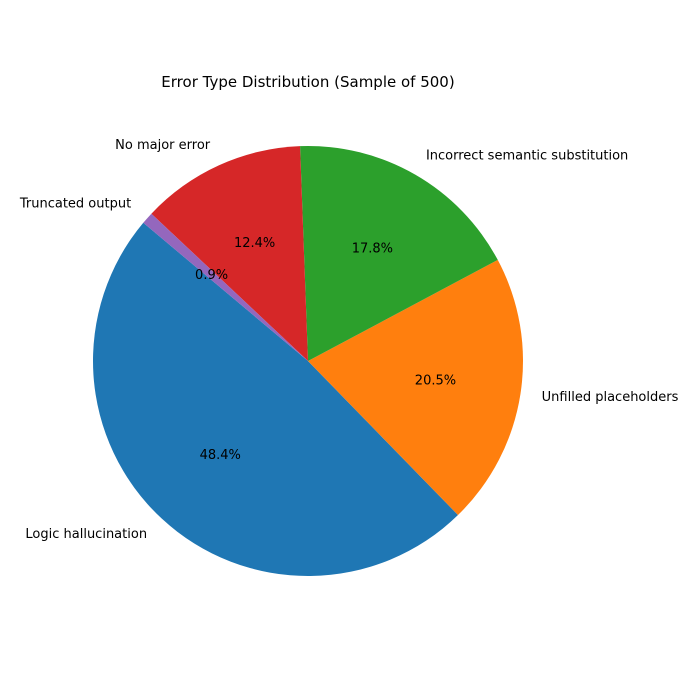 The height and width of the screenshot is (700, 700). Describe the element at coordinates (220, 455) in the screenshot. I see `slice-percent-logic-hallucination: 48.4%` at that location.